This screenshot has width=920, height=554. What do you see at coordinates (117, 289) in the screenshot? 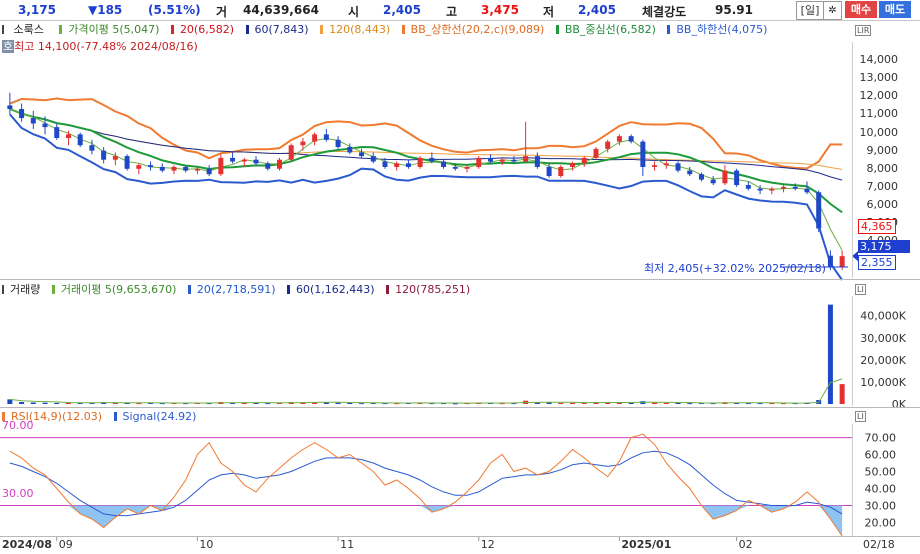
I see `legend-vma5: 거래이평 5(9,653,670)` at bounding box center [117, 289].